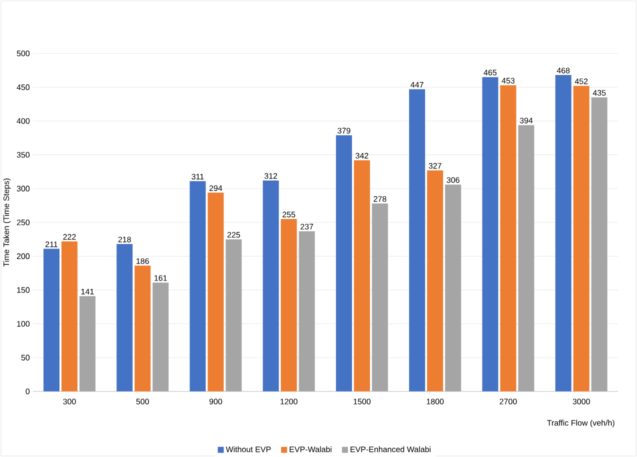 Image resolution: width=637 pixels, height=457 pixels. What do you see at coordinates (581, 401) in the screenshot?
I see `x-tick-label: 3000` at bounding box center [581, 401].